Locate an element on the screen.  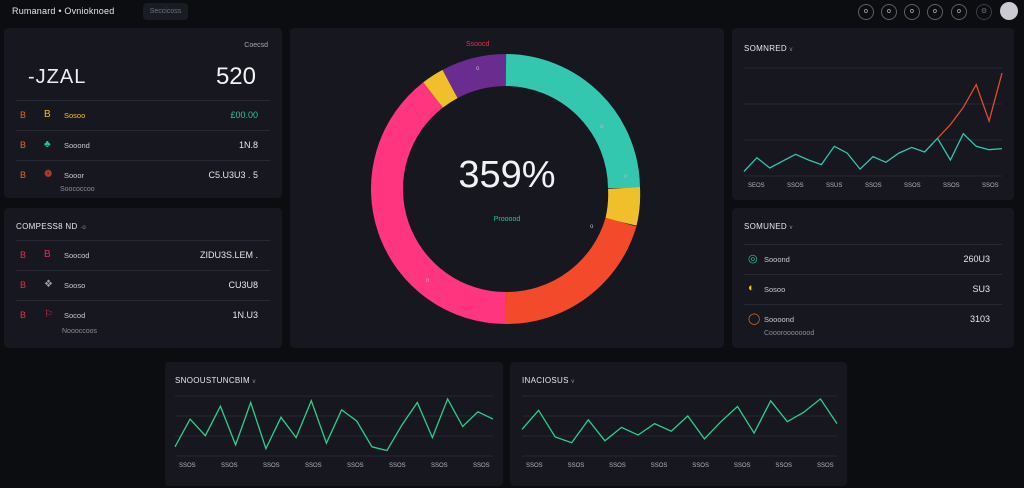
x-tick-label: SSUS is located at coordinates (834, 186).